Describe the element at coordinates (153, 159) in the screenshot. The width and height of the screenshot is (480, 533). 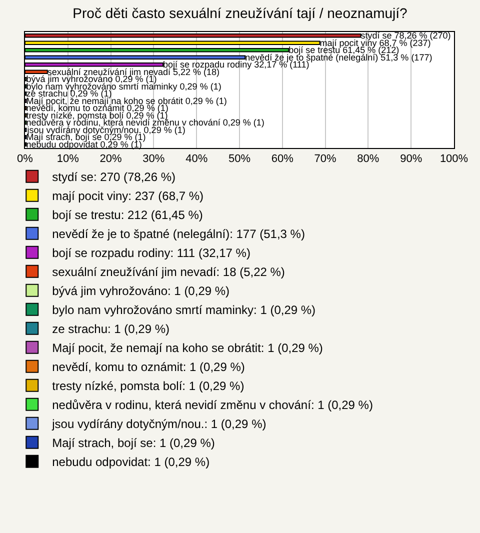
I see `x-tick-label: 30%` at that location.